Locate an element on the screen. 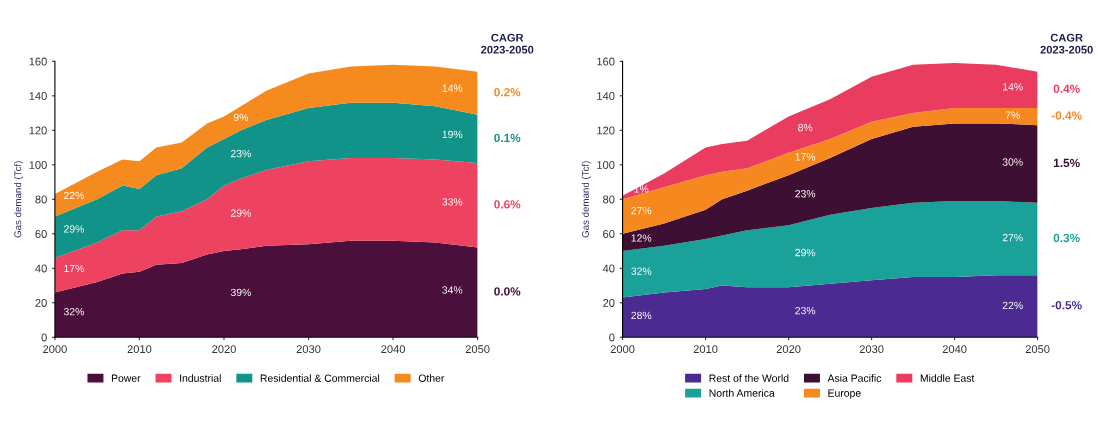  text: 0.0% is located at coordinates (507, 291).